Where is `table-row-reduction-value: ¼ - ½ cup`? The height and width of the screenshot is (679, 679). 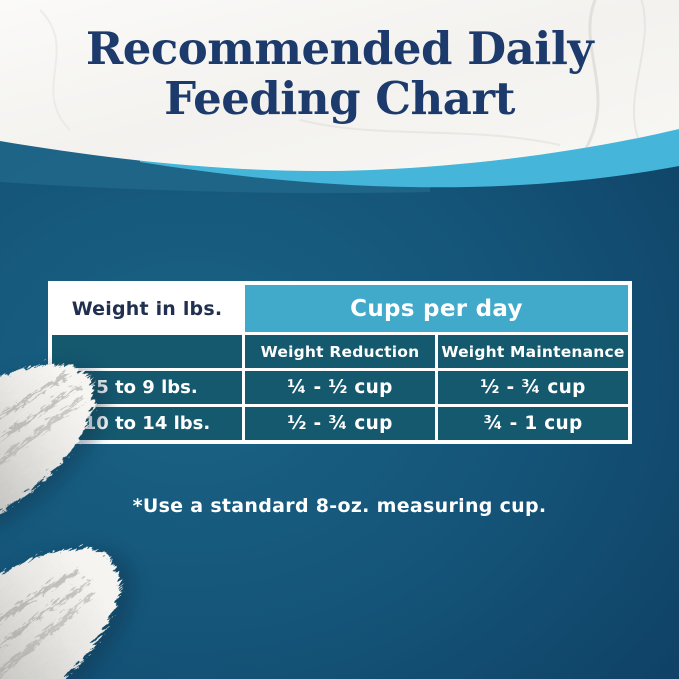
table-row-reduction-value: ¼ - ½ cup is located at coordinates (340, 387).